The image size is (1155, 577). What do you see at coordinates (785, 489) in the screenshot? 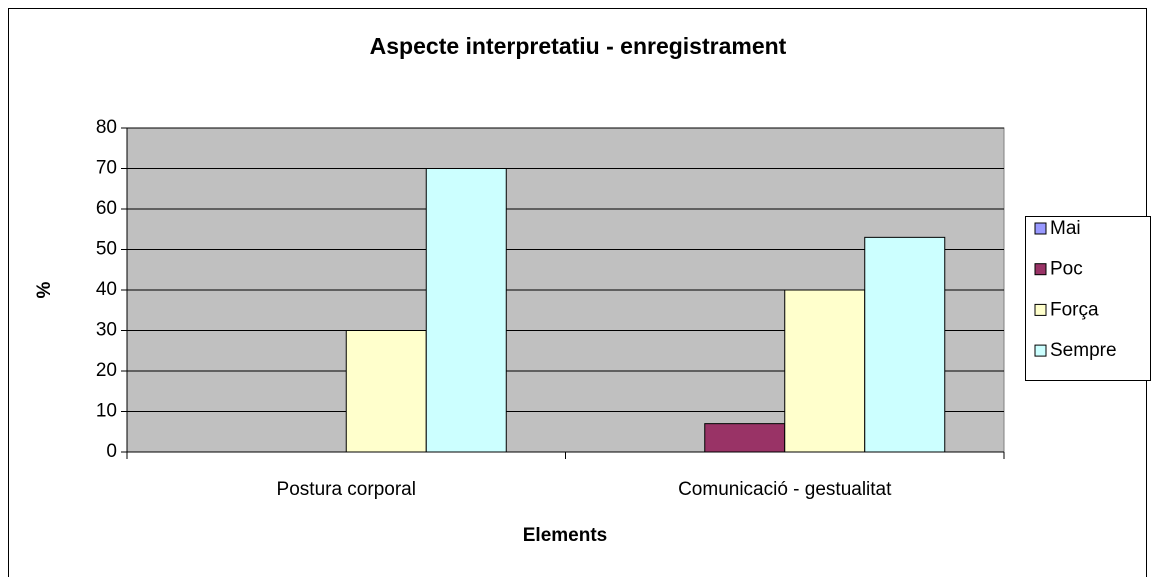
I see `x-tick-label: Comunicació - gestualitat` at bounding box center [785, 489].